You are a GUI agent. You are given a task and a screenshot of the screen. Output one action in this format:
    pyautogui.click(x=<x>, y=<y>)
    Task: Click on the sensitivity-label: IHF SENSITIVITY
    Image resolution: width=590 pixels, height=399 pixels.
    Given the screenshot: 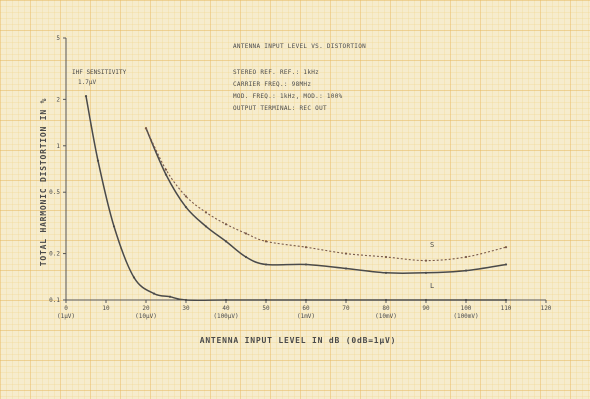 What is the action you would take?
    pyautogui.click(x=99, y=72)
    